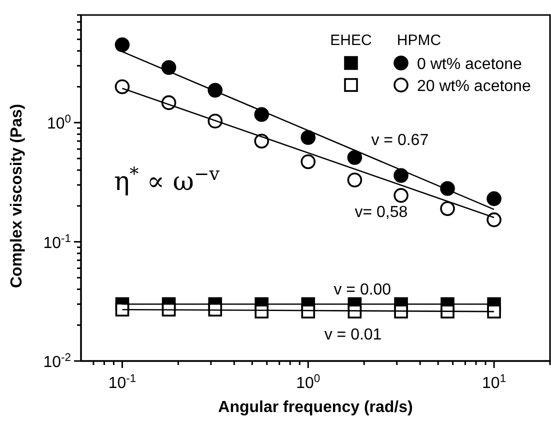  Describe the element at coordinates (469, 64) in the screenshot. I see `legend-label: 0 wt% acetone` at that location.